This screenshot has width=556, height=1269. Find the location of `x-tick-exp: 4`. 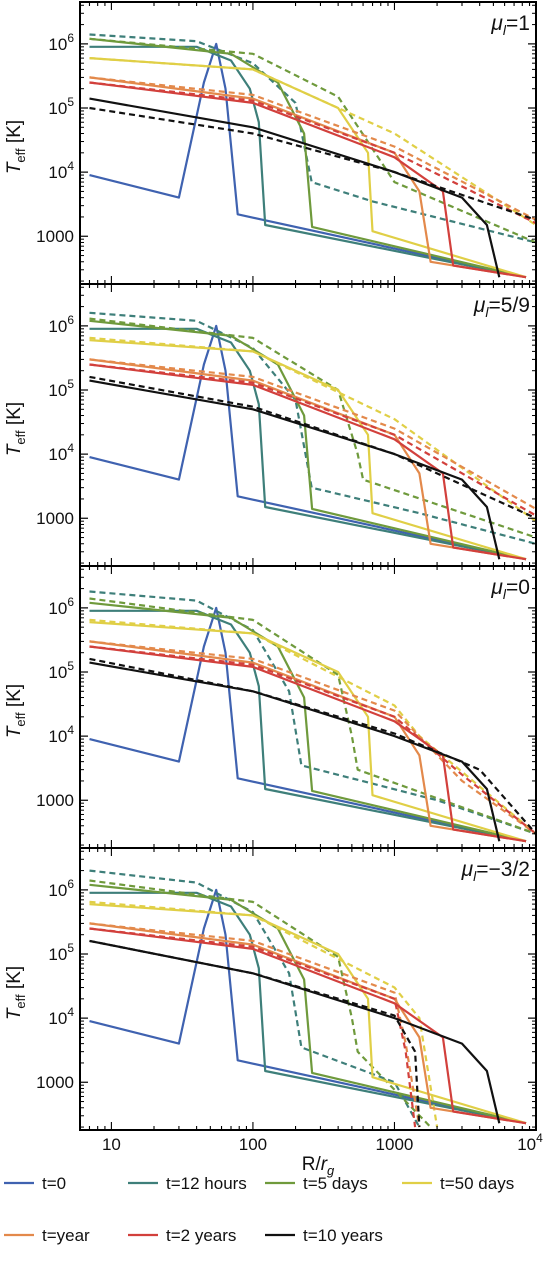

x-tick-exp: 4 is located at coordinates (539, 1138).